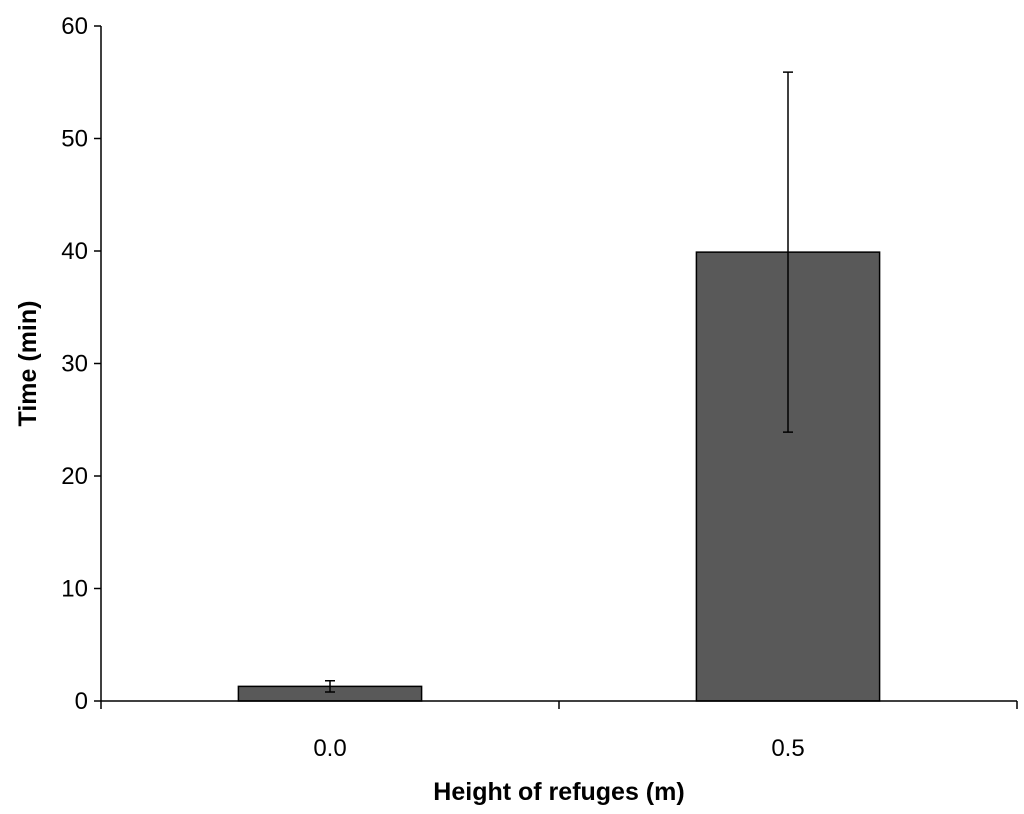  I want to click on x-tick-labels: 0.0 0.5, so click(558, 748).